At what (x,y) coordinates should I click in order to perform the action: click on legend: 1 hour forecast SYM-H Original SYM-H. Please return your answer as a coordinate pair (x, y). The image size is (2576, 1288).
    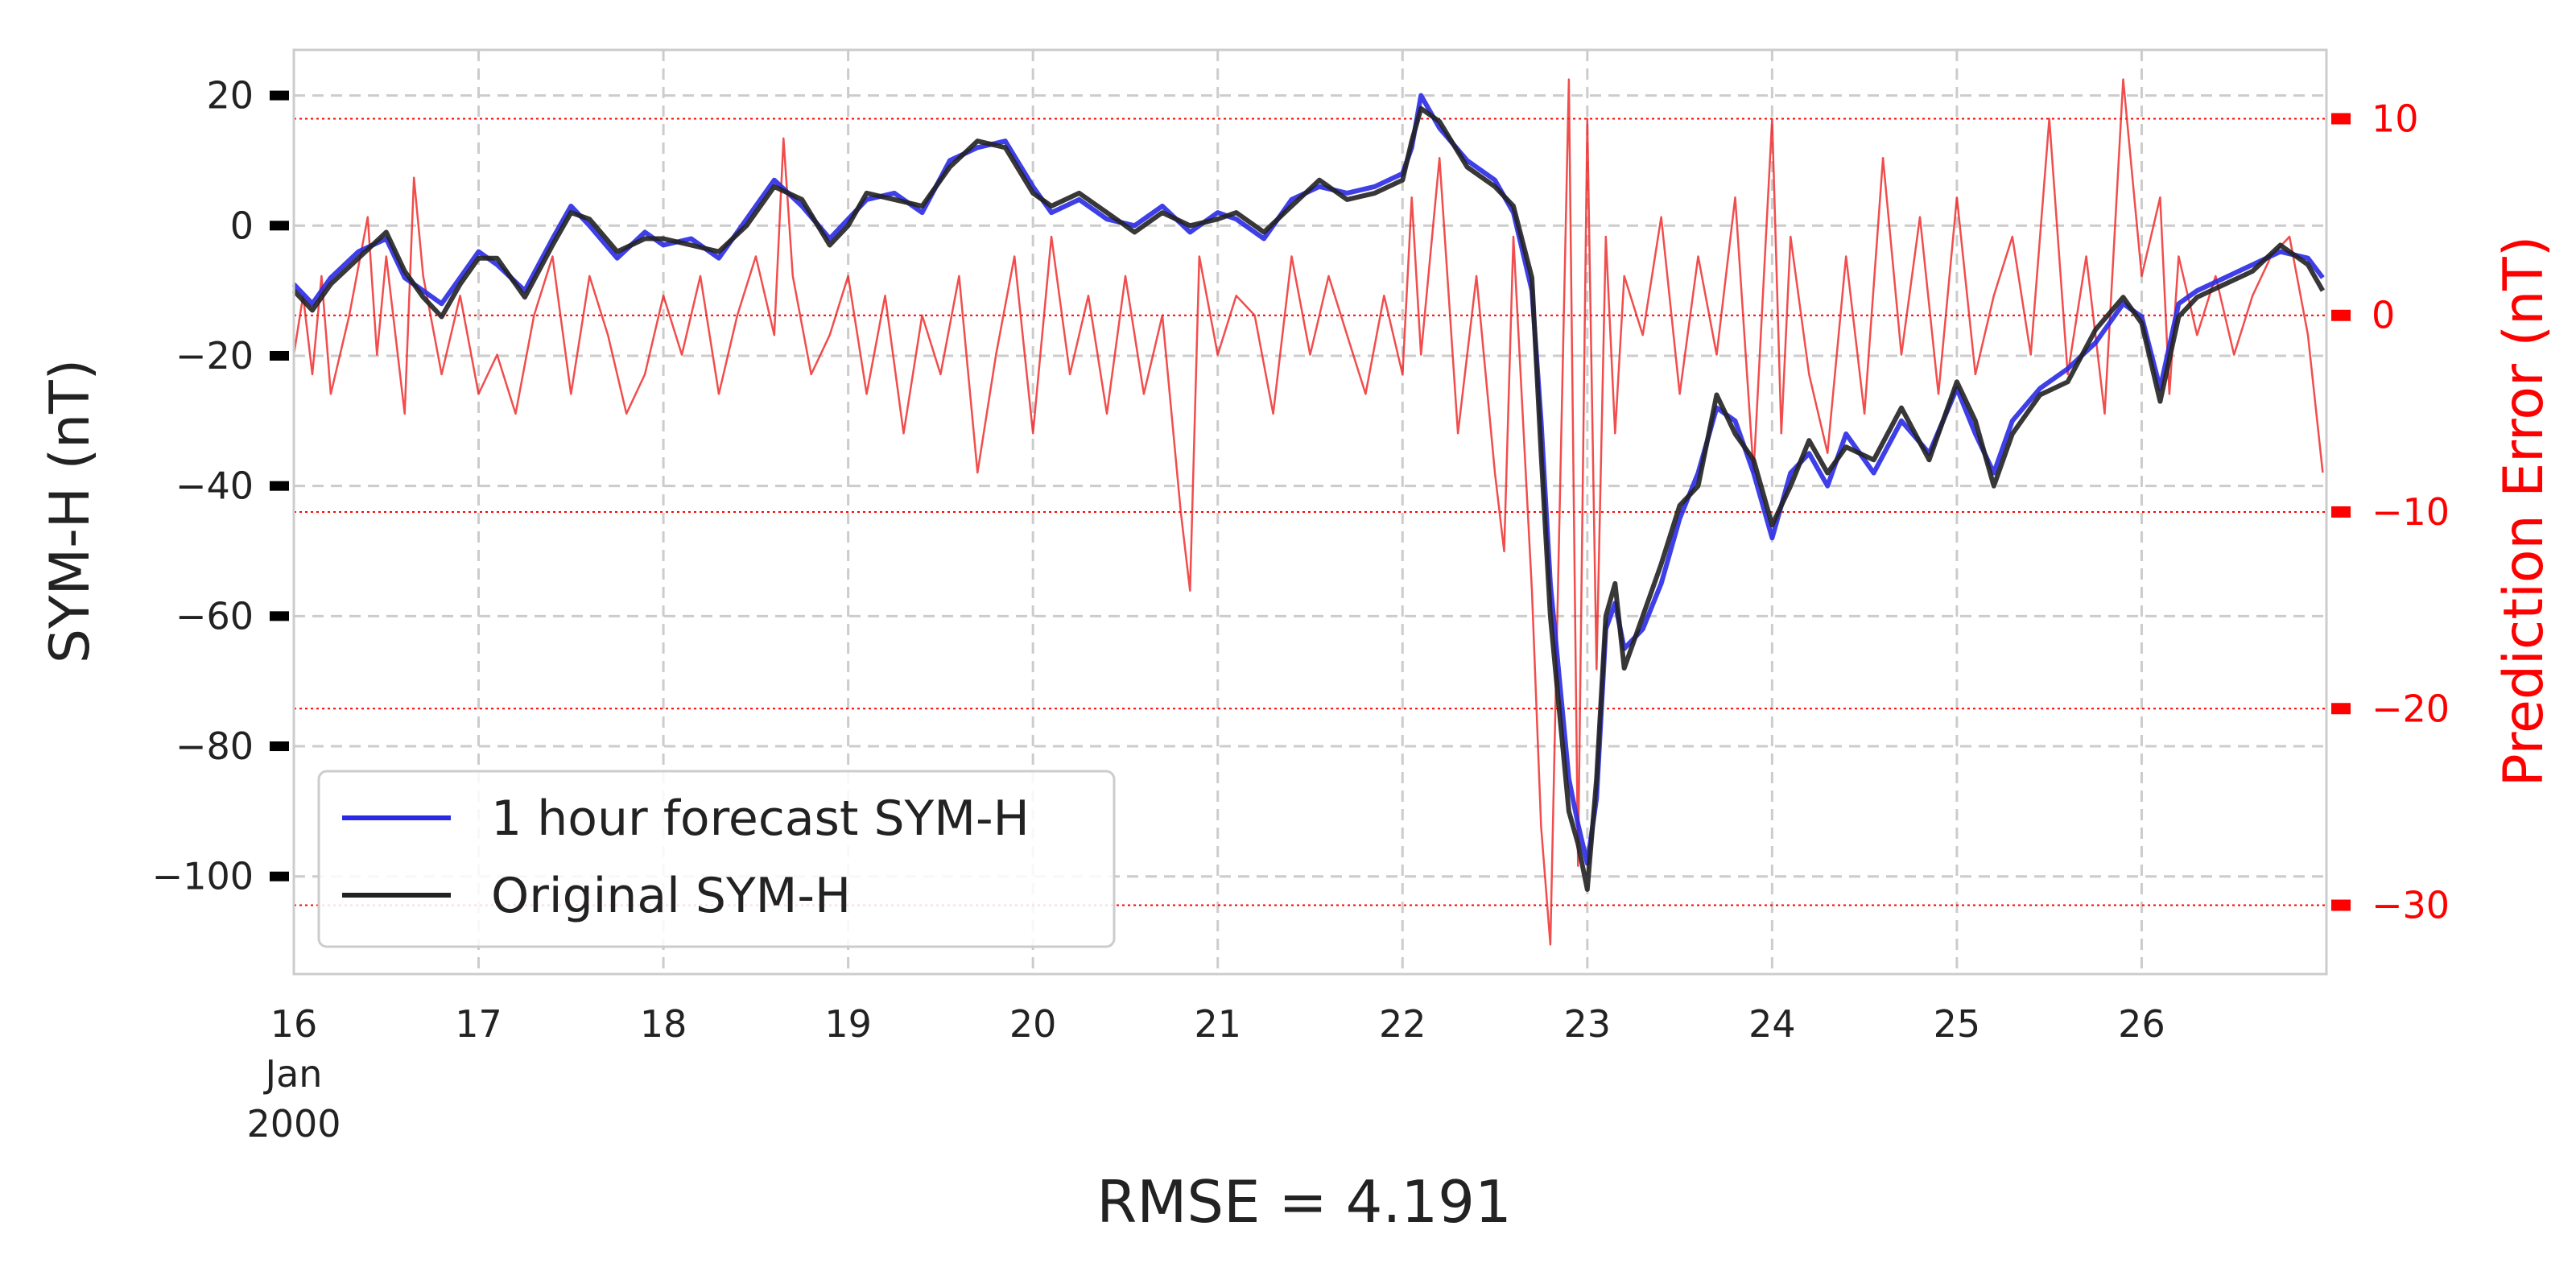
    Looking at the image, I should click on (716, 859).